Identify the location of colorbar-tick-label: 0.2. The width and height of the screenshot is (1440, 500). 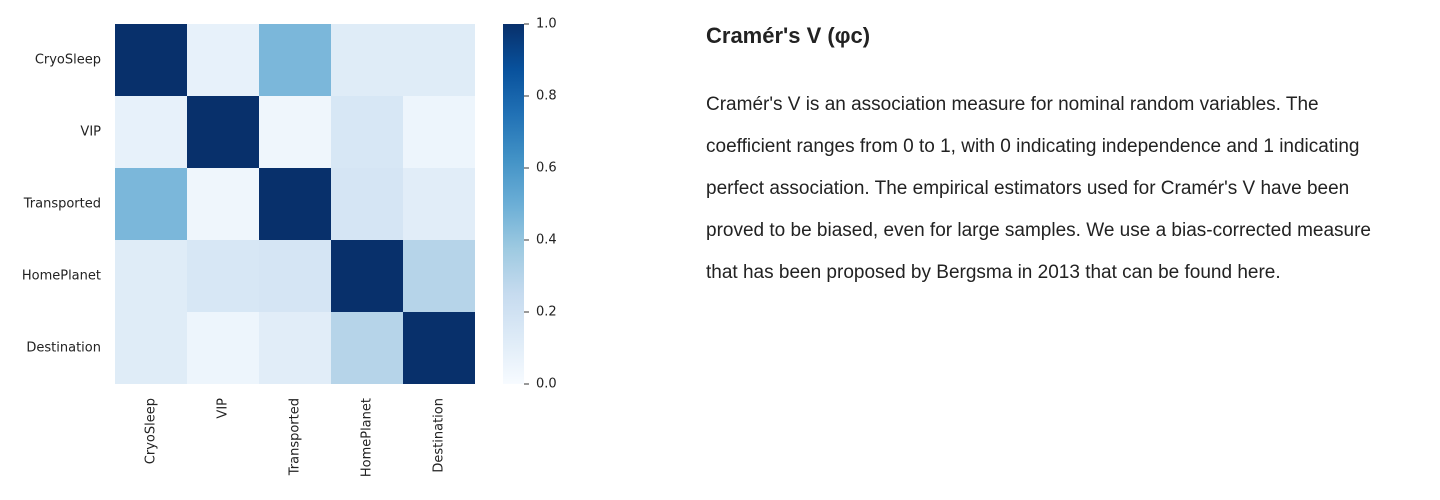
(546, 312).